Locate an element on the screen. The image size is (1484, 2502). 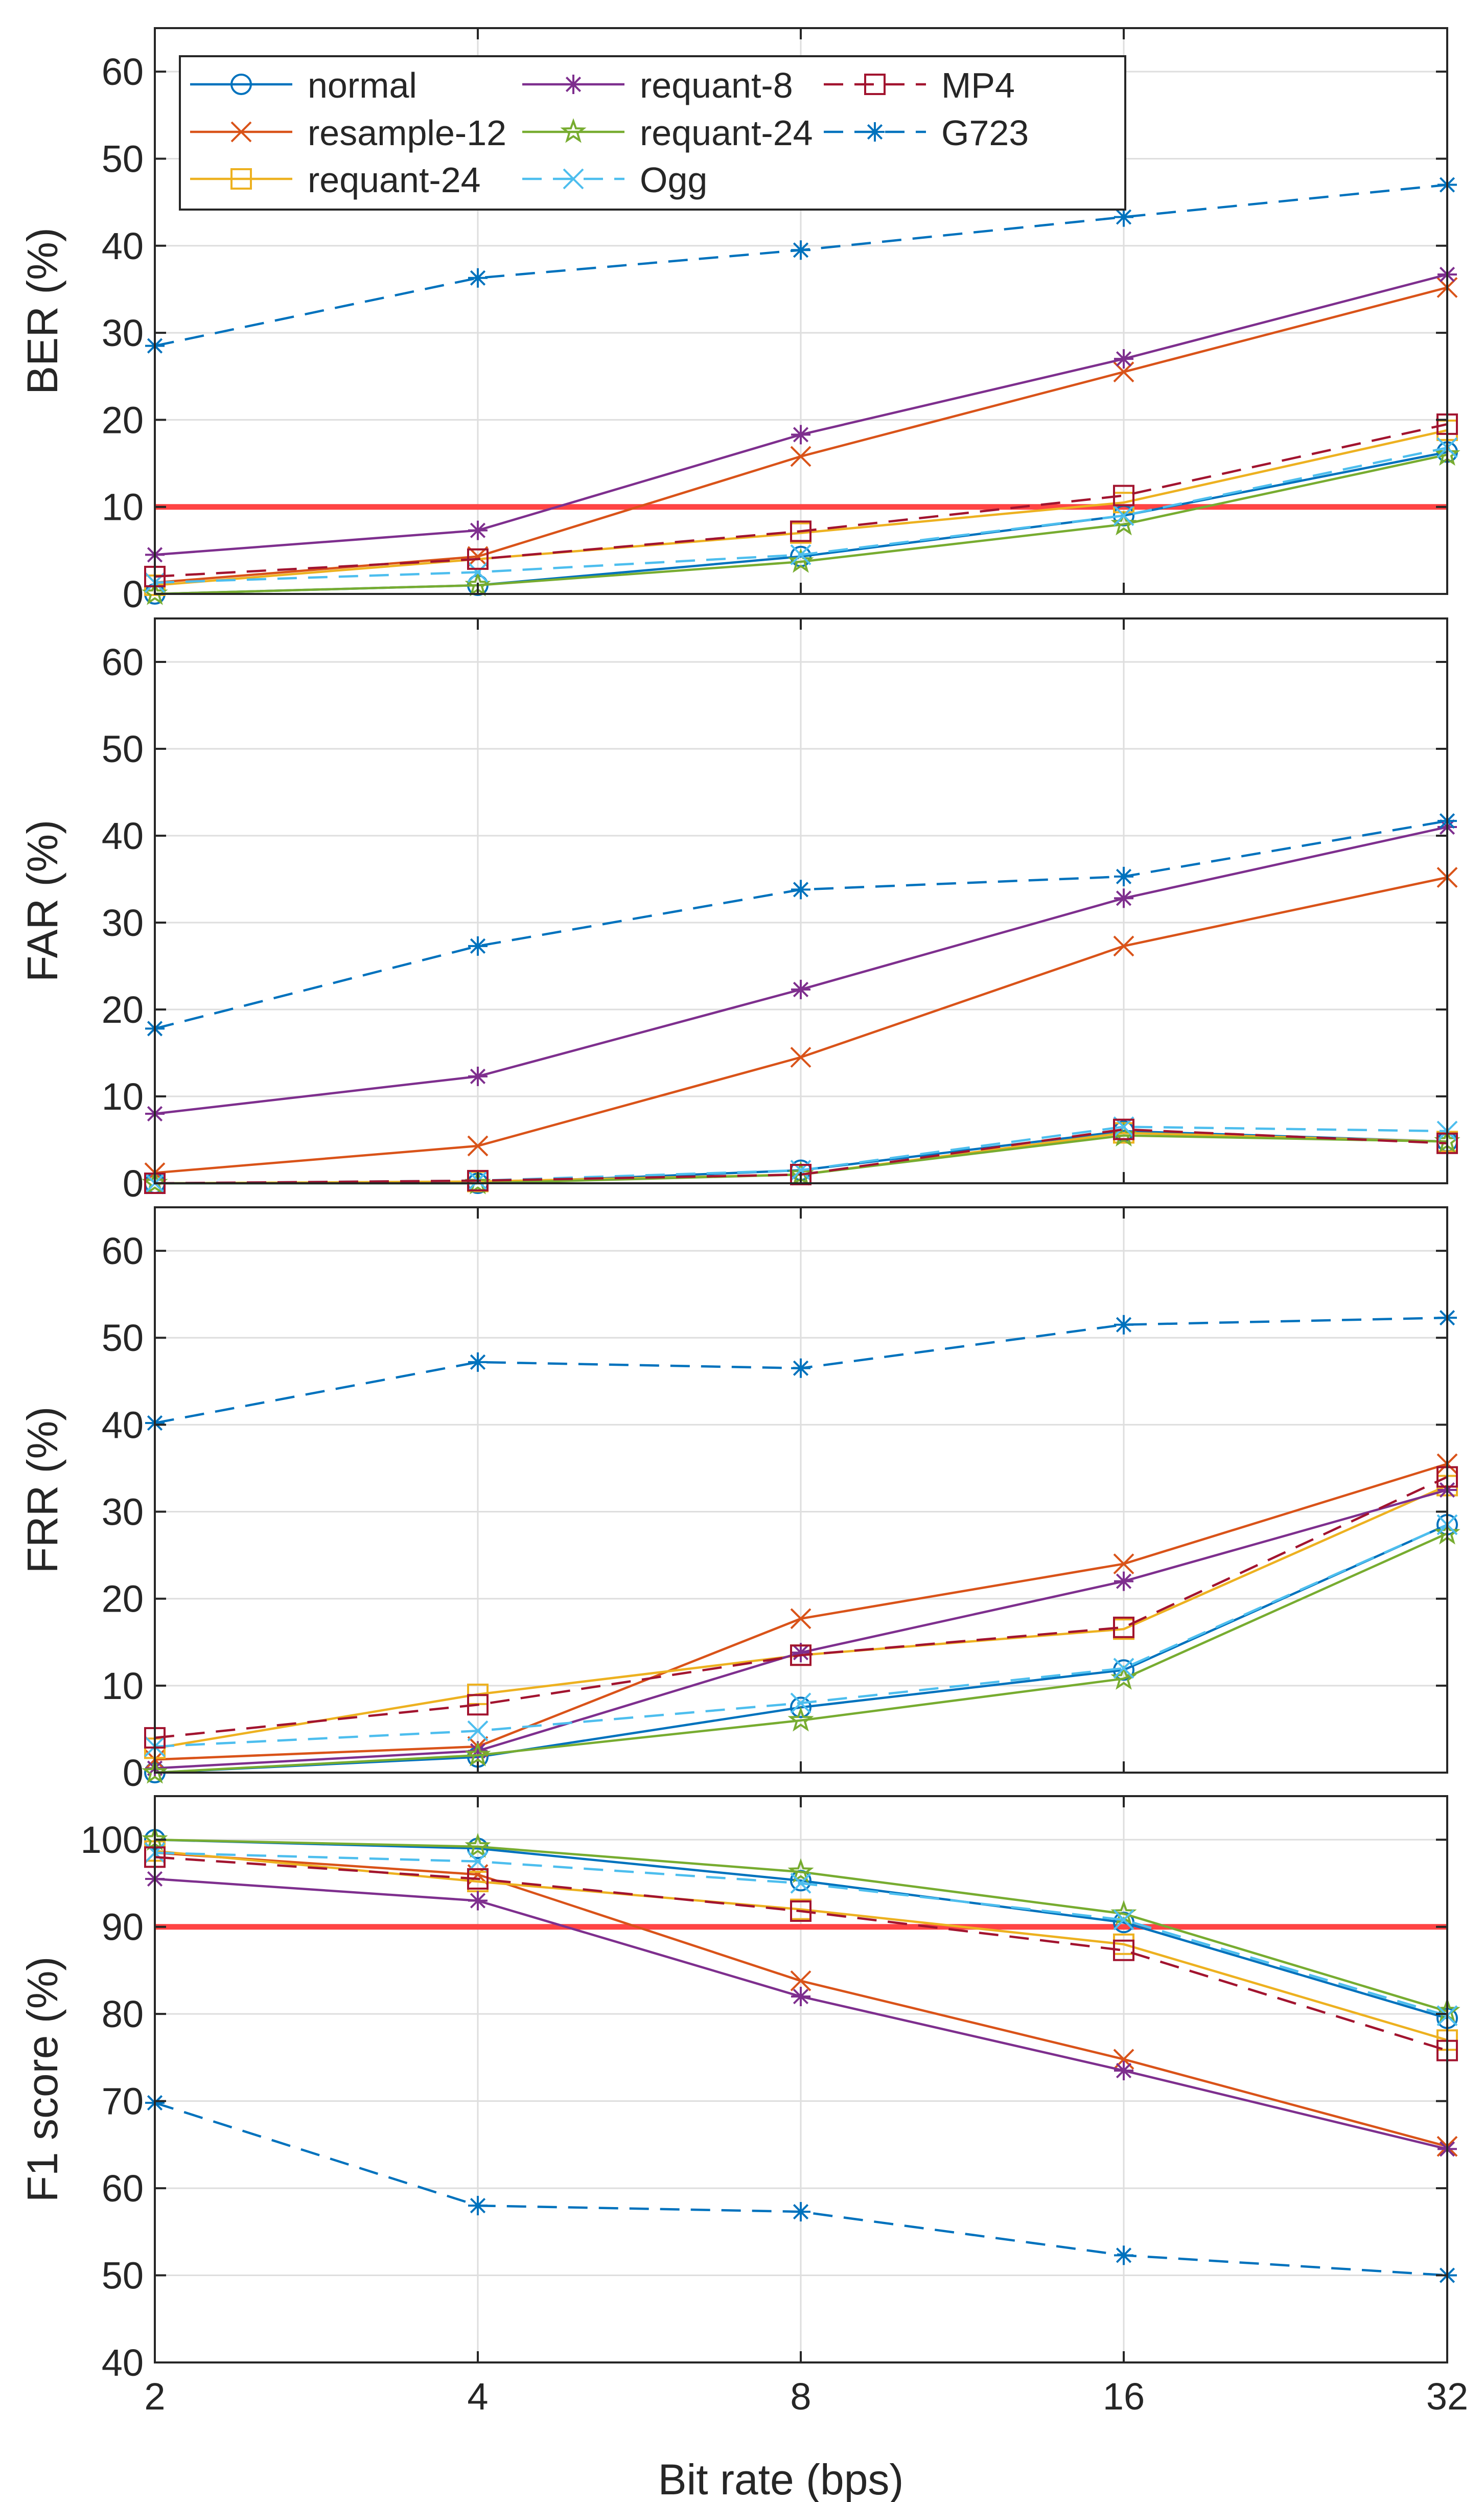
x-tick-label: 32 is located at coordinates (1447, 2396).